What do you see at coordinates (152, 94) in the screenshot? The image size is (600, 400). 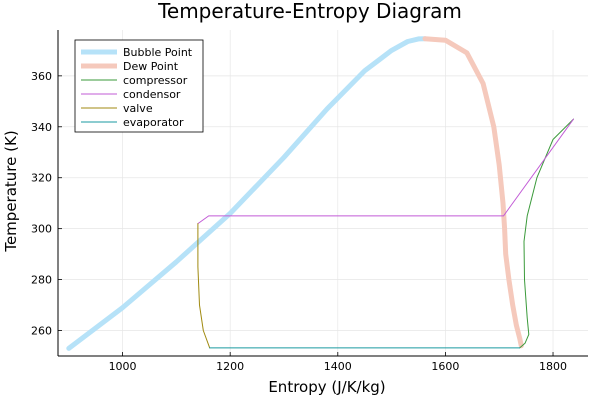 I see `legend-item-condensor-label: condensor` at bounding box center [152, 94].